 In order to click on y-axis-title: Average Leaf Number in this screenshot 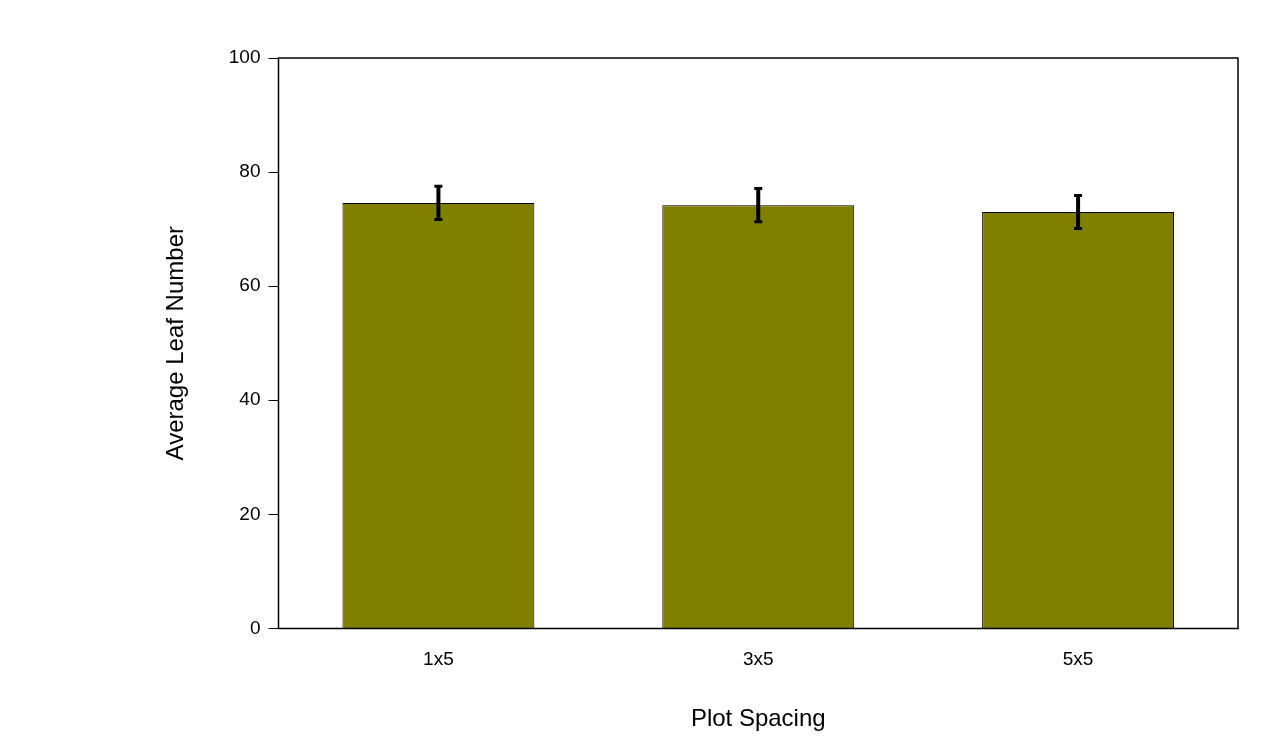, I will do `click(175, 343)`.